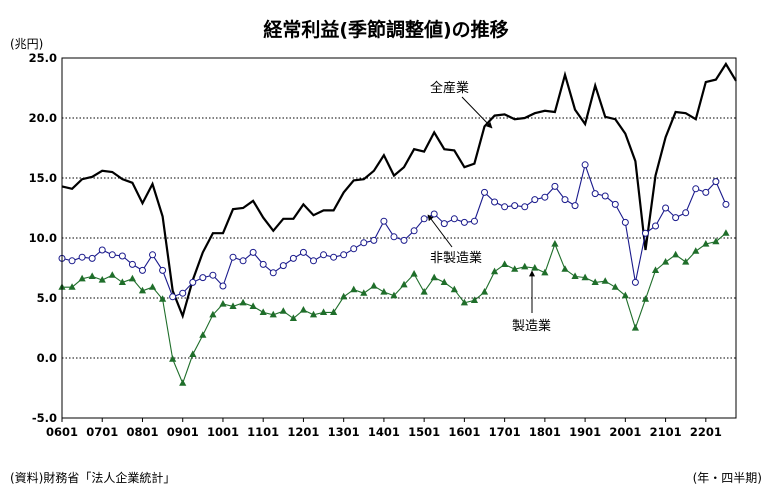 This screenshot has height=492, width=772. What do you see at coordinates (26, 44) in the screenshot?
I see `y-axis-unit: (兆円)` at bounding box center [26, 44].